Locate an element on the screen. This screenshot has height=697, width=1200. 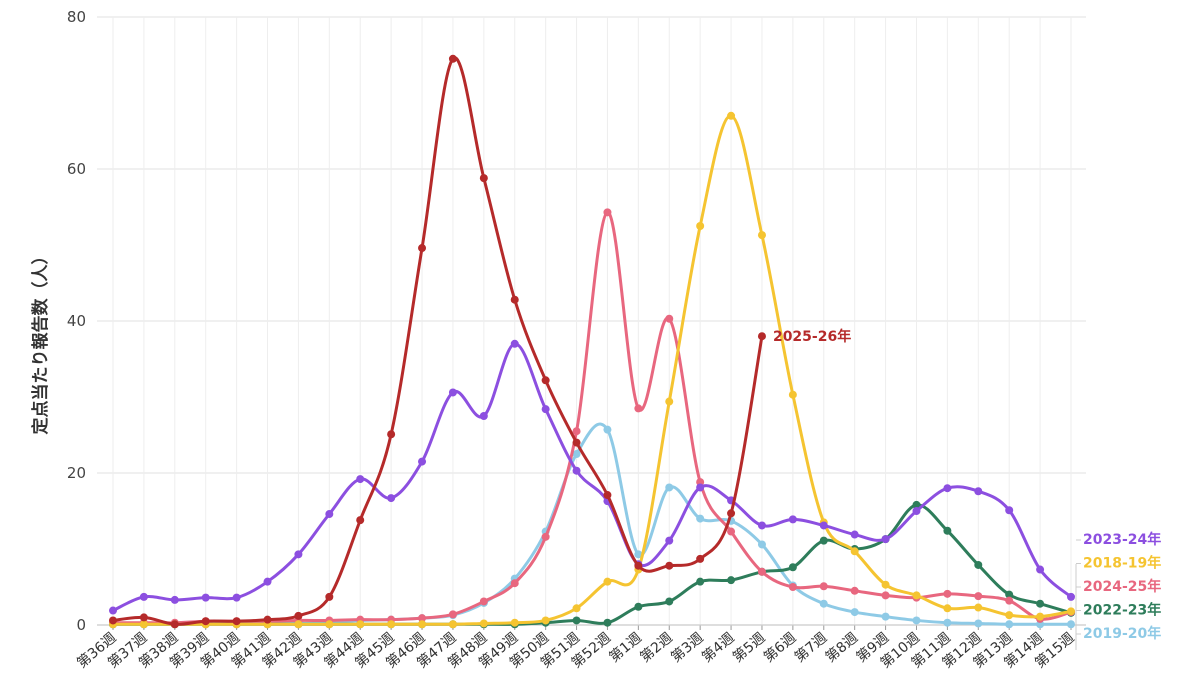
legend-label: 2024-25年 is located at coordinates (1122, 586).